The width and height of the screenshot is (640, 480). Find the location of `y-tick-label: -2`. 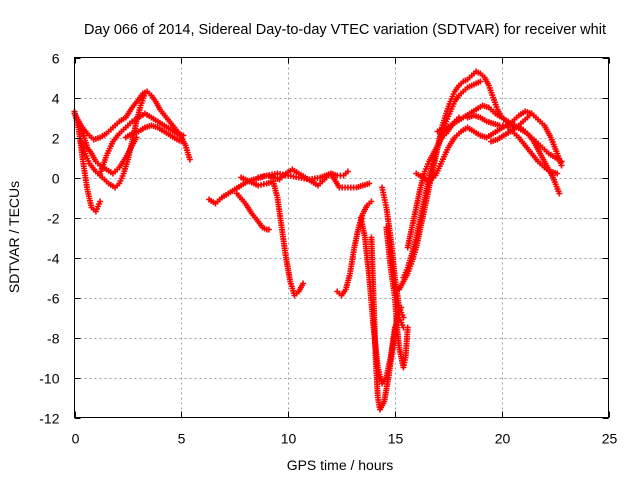

y-tick-label: -2 is located at coordinates (53, 219).